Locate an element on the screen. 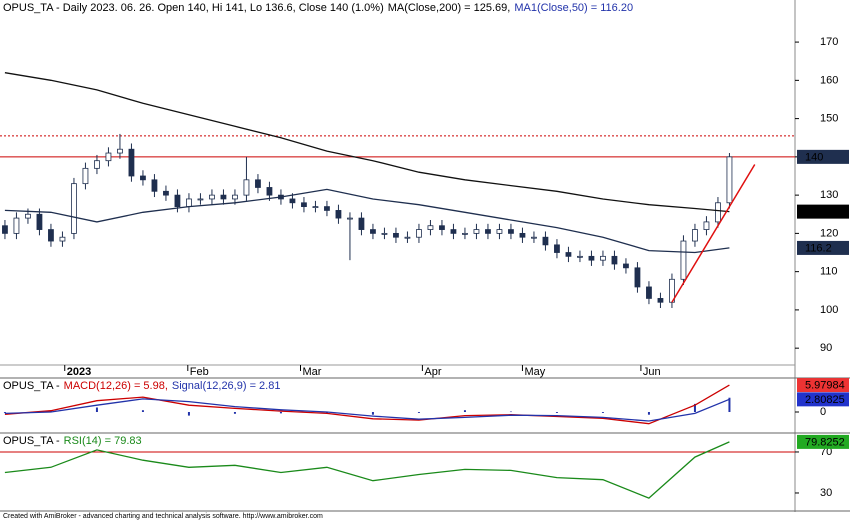 This screenshot has height=520, width=850. y-tick-label: 170 is located at coordinates (829, 42).